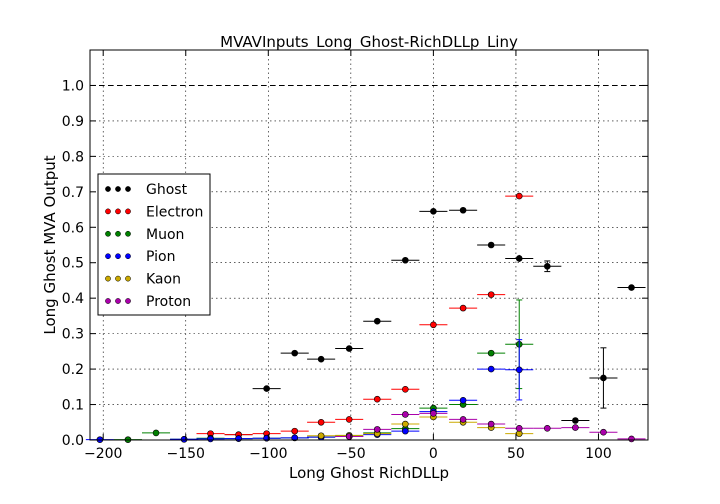 This screenshot has height=504, width=720. What do you see at coordinates (73, 193) in the screenshot?
I see `y-tick-label: 0.7` at bounding box center [73, 193].